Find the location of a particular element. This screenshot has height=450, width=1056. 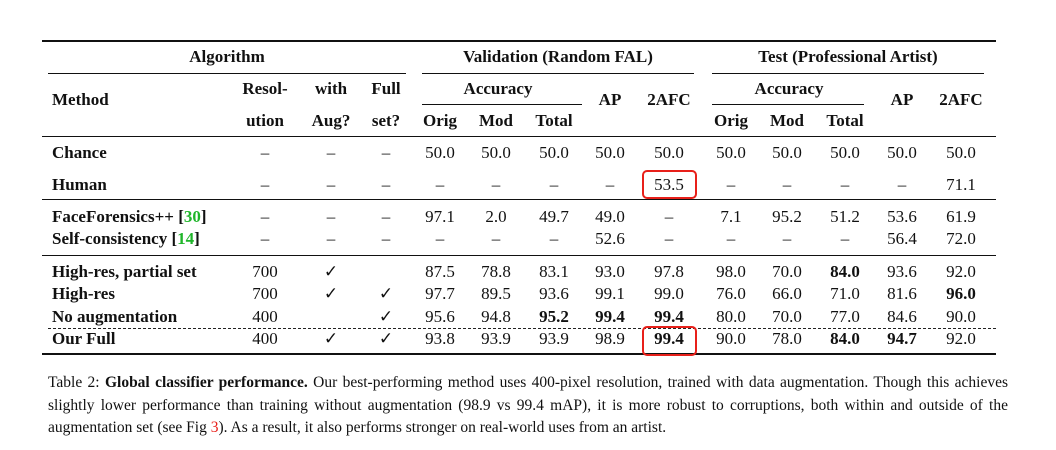

header-with-aug-1: with is located at coordinates (331, 88).